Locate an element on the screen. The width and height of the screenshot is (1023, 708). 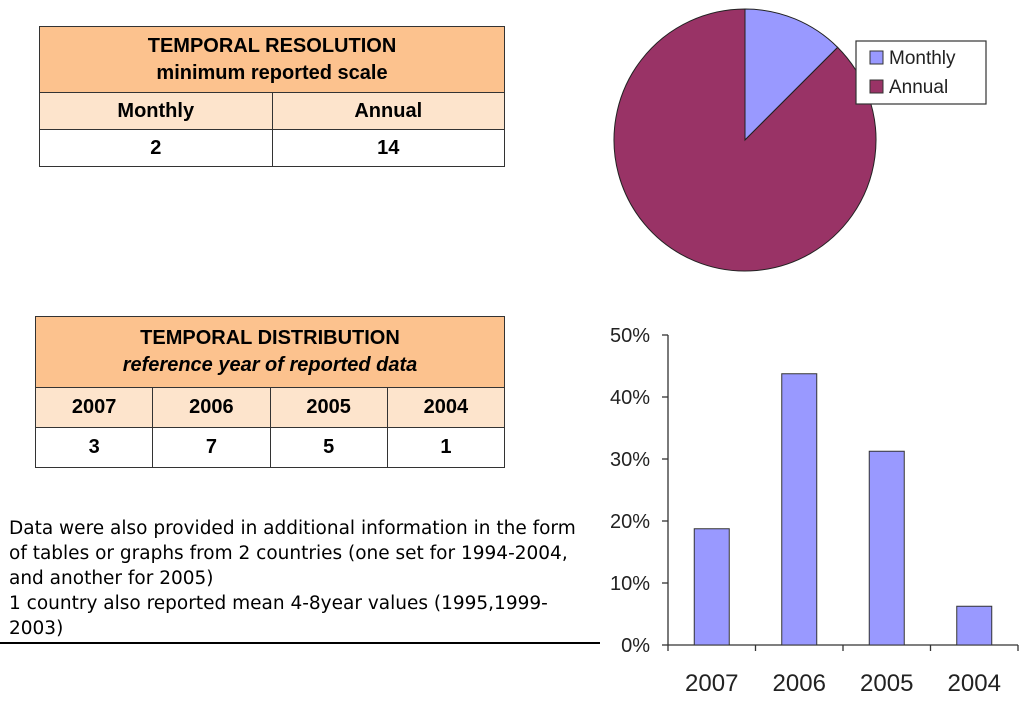
y-tick-label: 40% is located at coordinates (630, 398).